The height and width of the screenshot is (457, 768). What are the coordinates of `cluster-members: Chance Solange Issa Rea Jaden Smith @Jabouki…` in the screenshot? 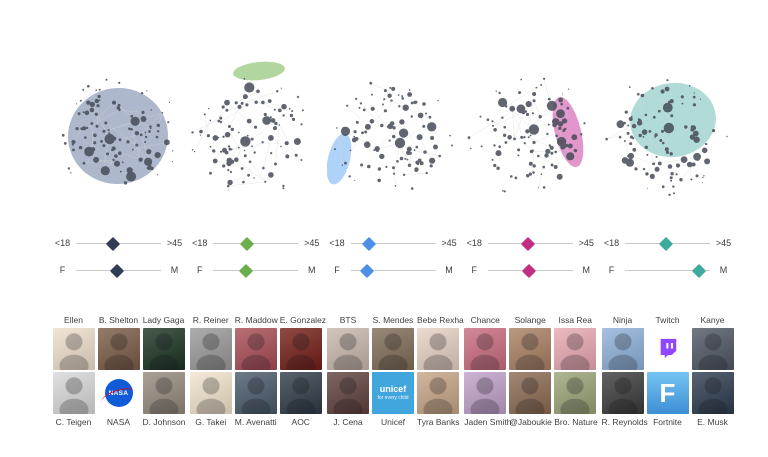 It's located at (531, 372).